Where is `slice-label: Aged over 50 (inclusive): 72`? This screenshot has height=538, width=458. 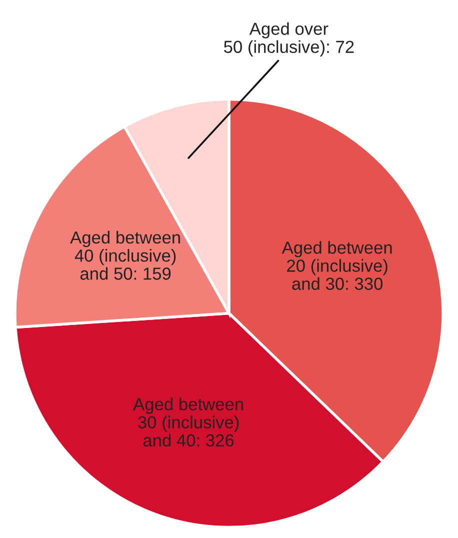 slice-label: Aged over 50 (inclusive): 72 is located at coordinates (289, 39).